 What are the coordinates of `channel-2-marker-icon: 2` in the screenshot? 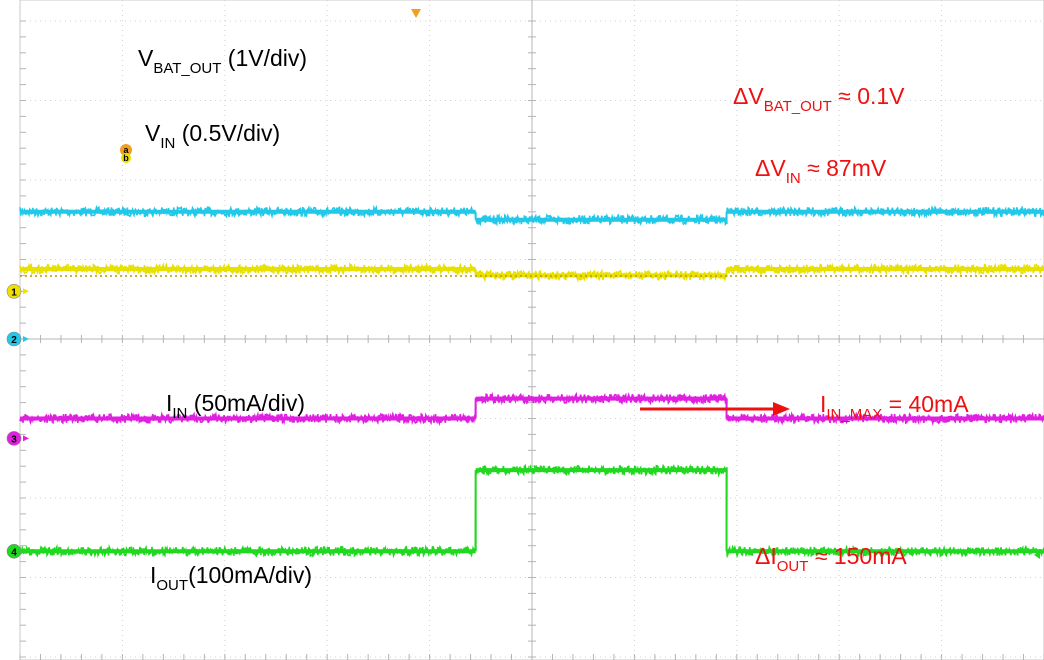 It's located at (17, 339).